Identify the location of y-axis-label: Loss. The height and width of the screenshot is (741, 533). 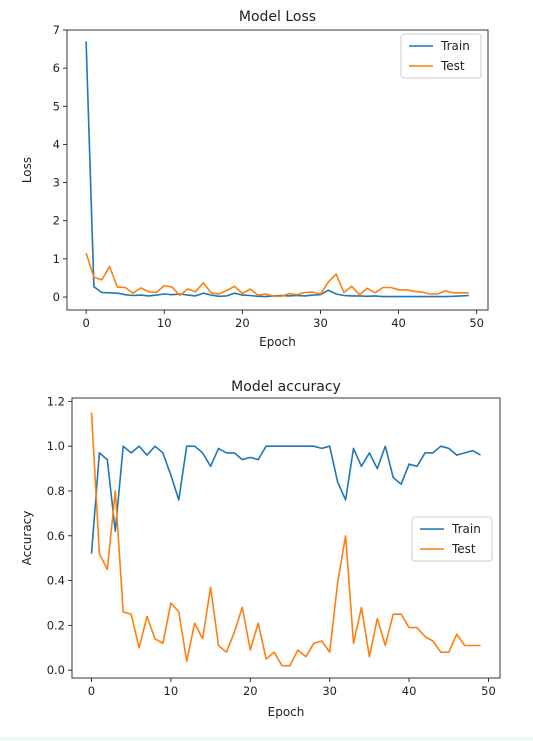
(27, 170).